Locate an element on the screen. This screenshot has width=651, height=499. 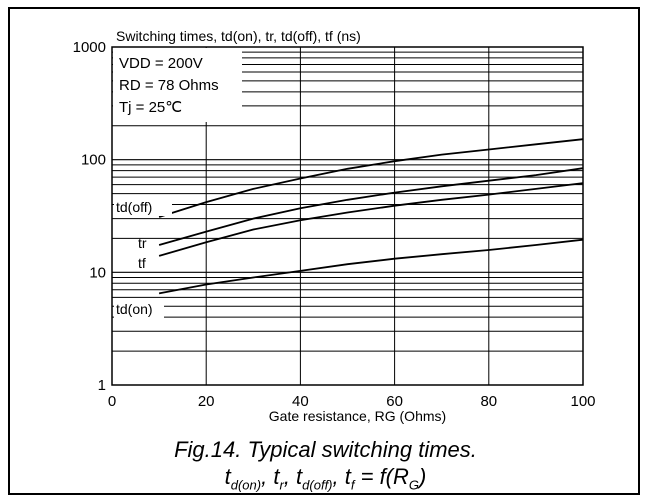
x-tick-label: 20 is located at coordinates (206, 401).